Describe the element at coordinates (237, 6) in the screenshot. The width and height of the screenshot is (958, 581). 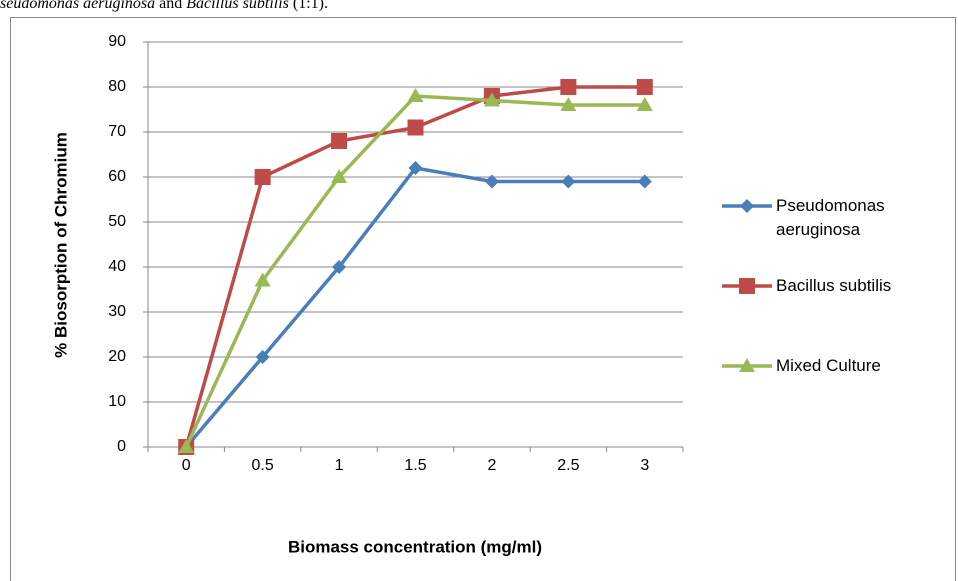
I see `caption-text: Bacillus subtilis` at that location.